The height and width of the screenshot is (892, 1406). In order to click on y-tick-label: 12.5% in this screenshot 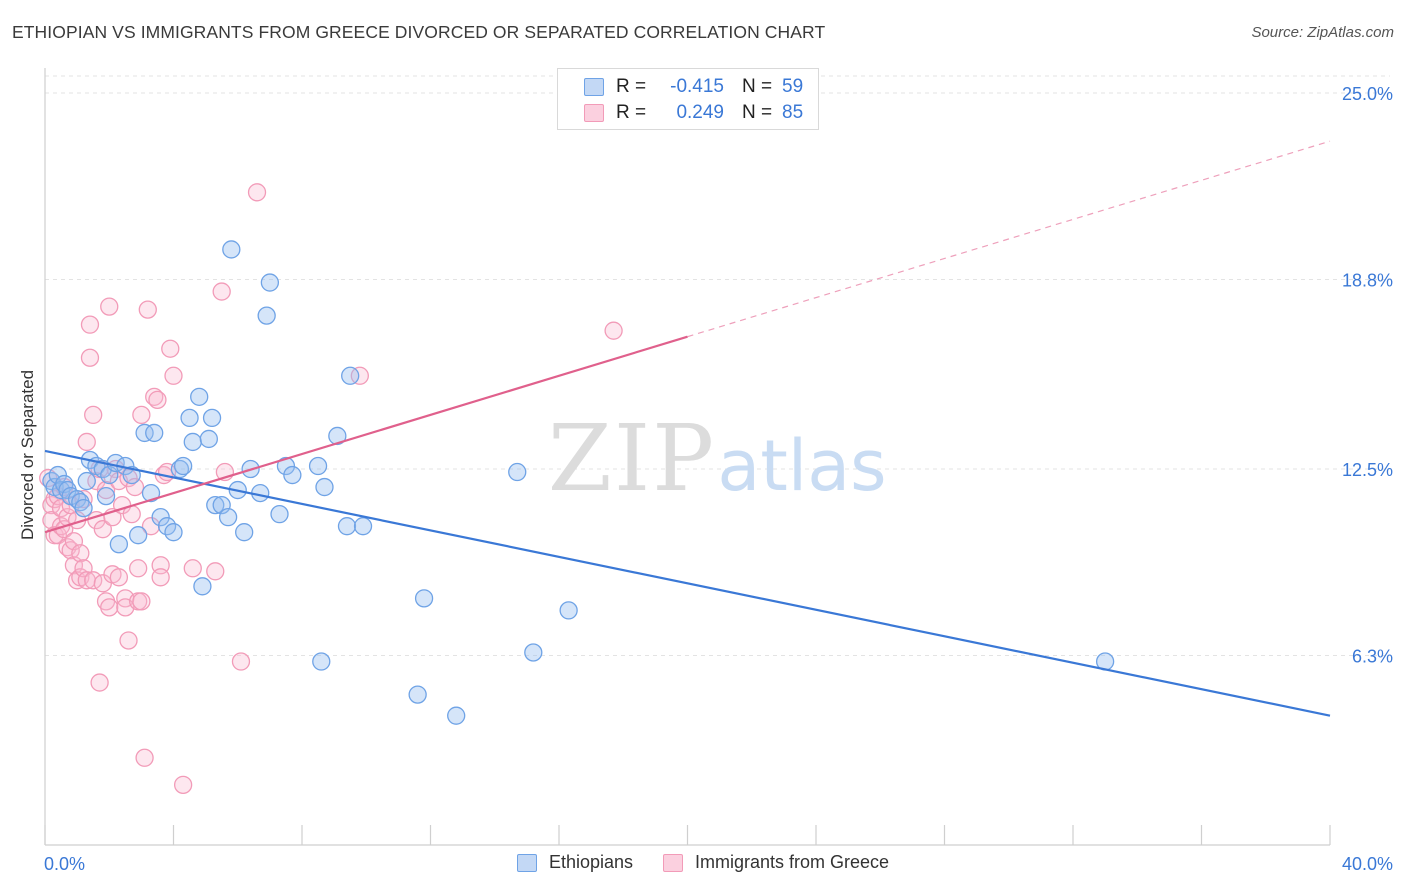, I will do `click(1367, 470)`.